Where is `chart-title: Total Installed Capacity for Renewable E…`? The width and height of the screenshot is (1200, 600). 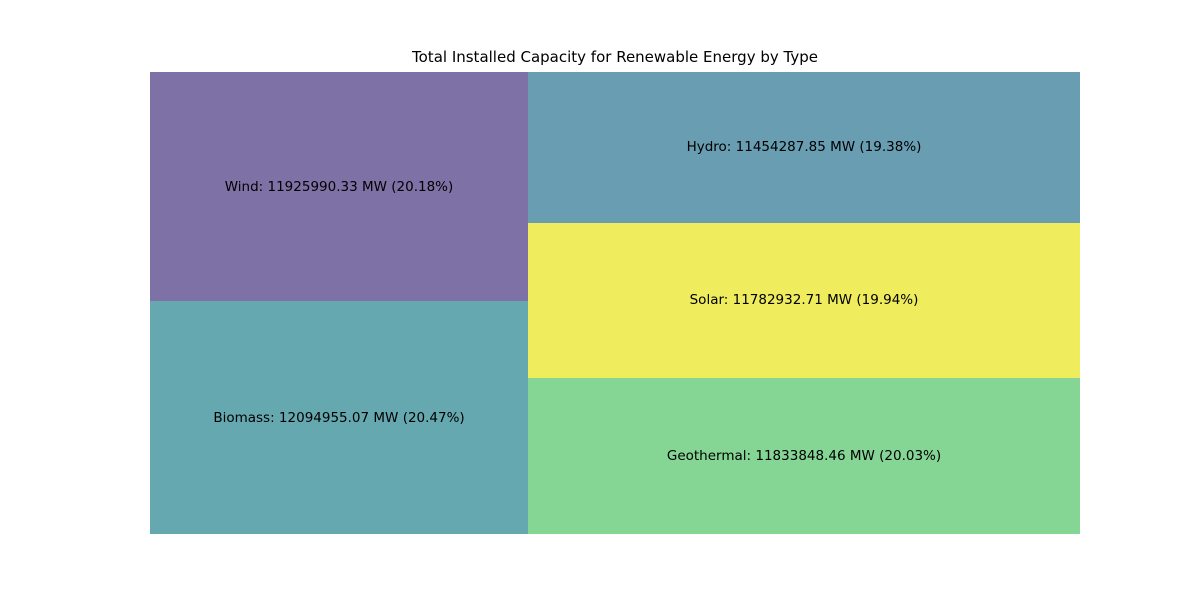 chart-title: Total Installed Capacity for Renewable E… is located at coordinates (615, 57).